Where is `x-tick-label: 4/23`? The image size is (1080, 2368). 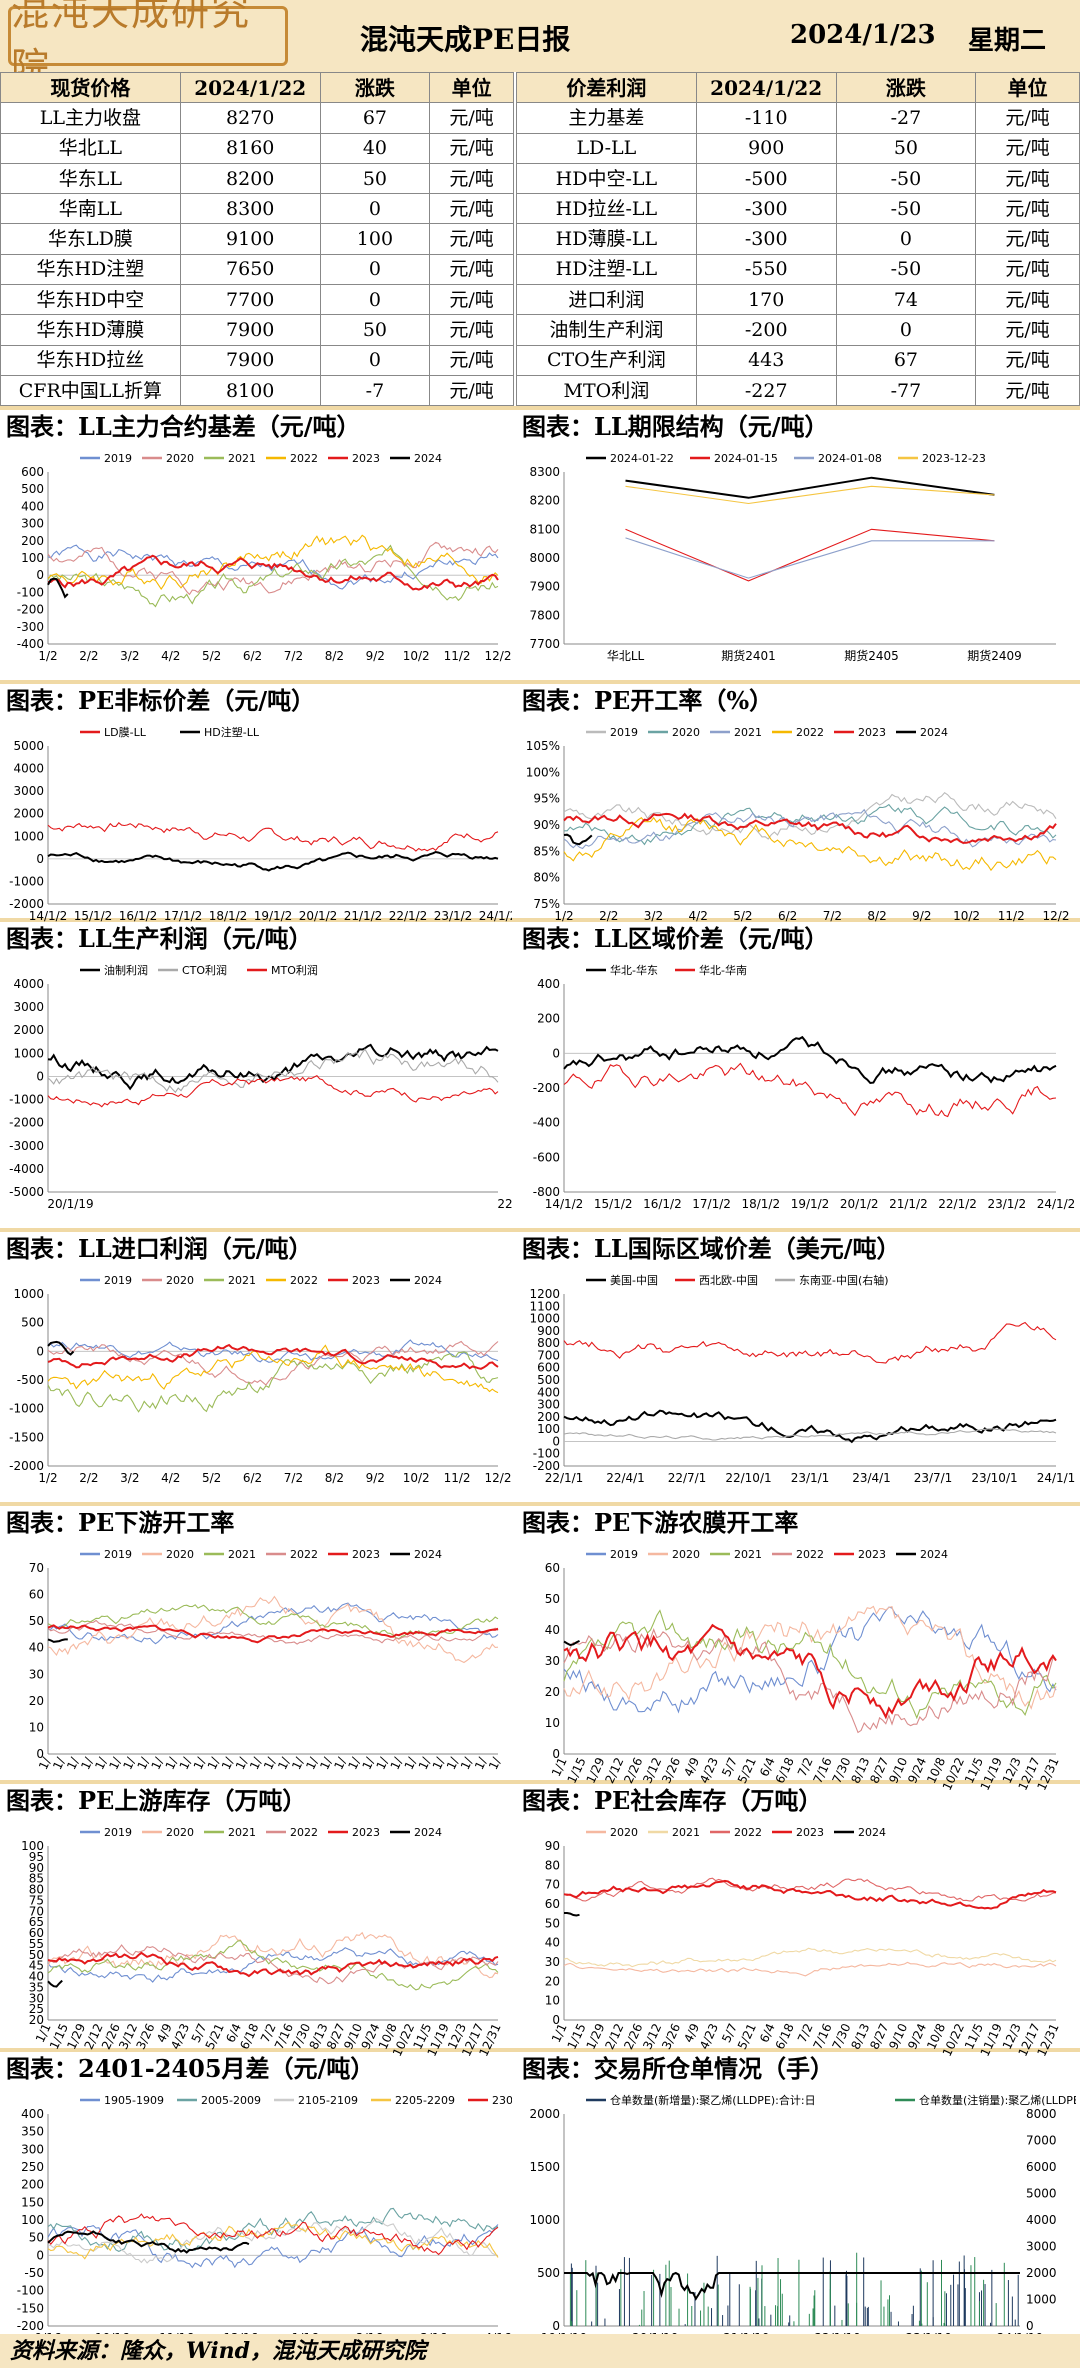
x-tick-label: 4/23 is located at coordinates (709, 1770).